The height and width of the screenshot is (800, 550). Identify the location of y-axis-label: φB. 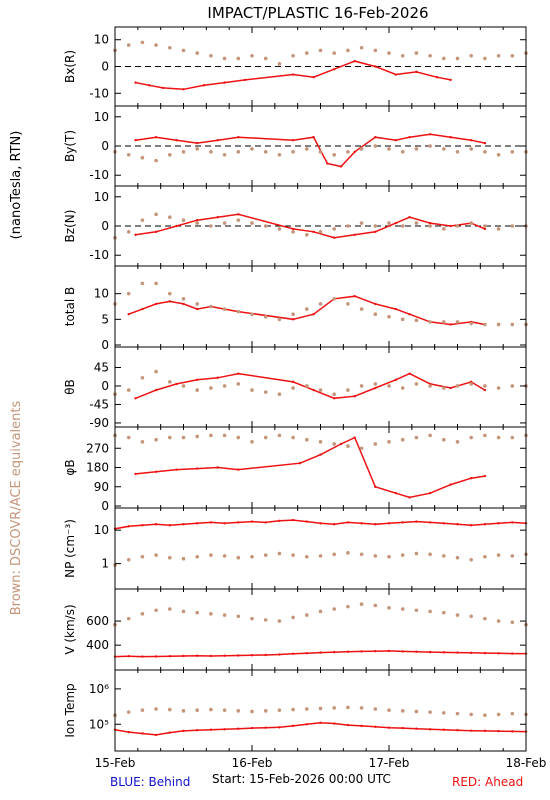
(70, 467).